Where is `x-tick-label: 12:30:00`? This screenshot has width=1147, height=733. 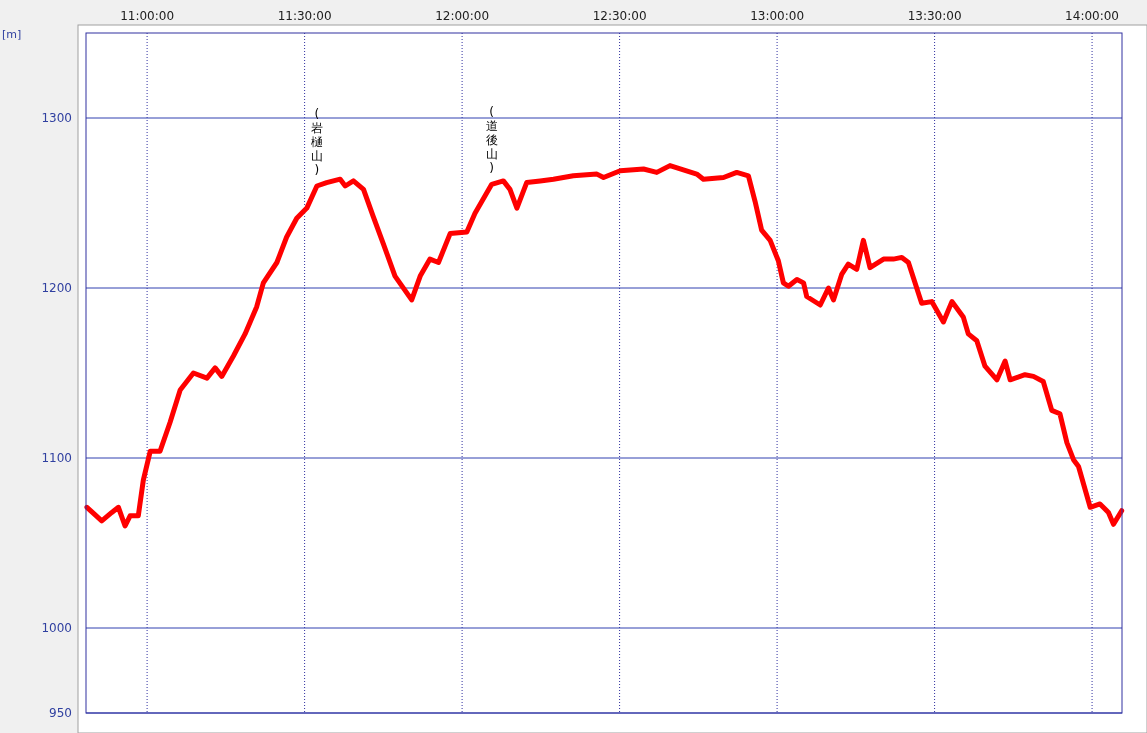
x-tick-label: 12:30:00 is located at coordinates (619, 16).